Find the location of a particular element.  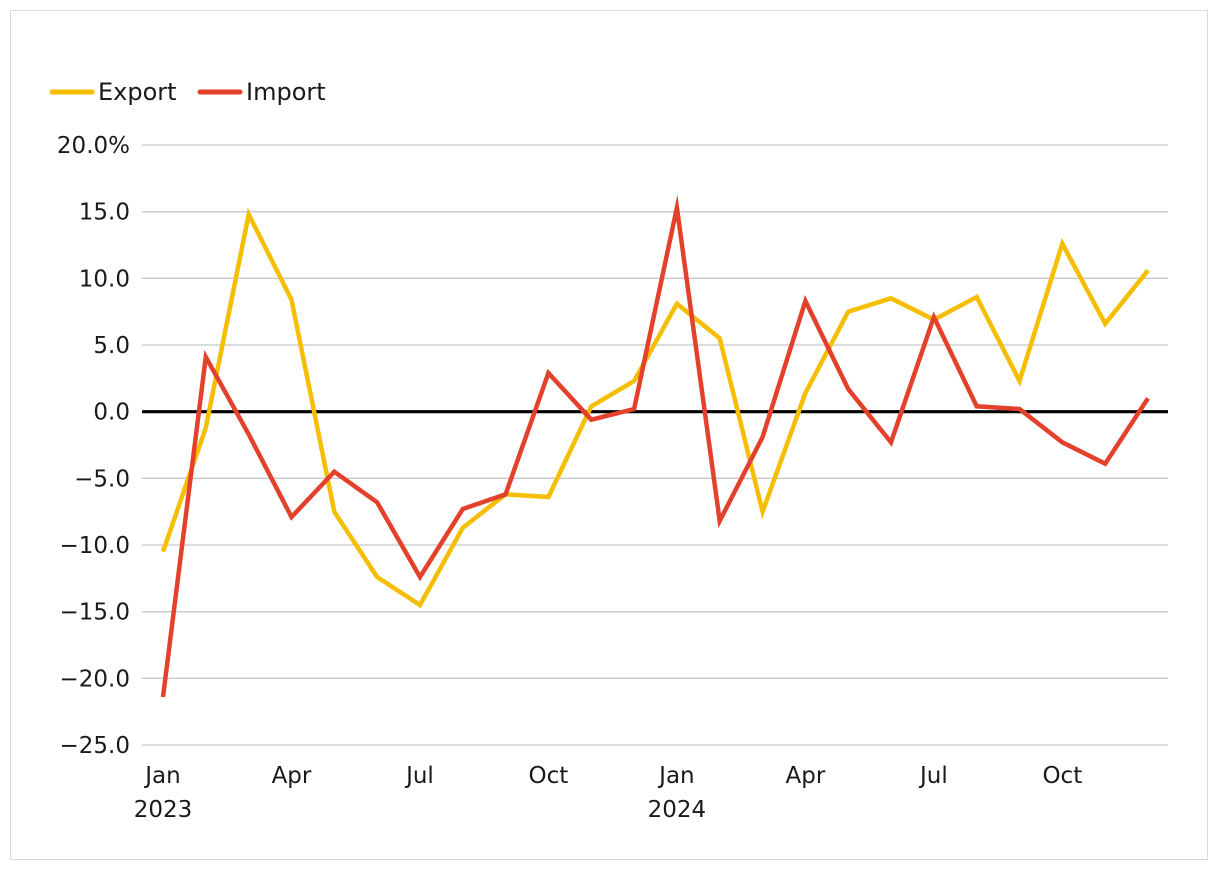

y-tick-label: −10.0 is located at coordinates (95, 546).